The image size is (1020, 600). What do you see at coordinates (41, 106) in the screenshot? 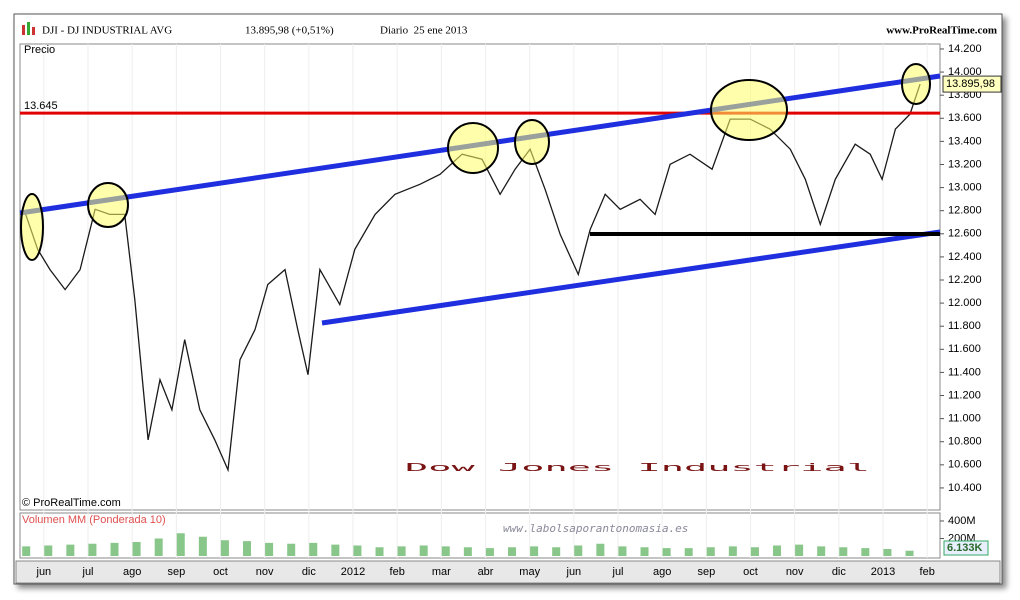
I see `resistance-label: 13.645` at bounding box center [41, 106].